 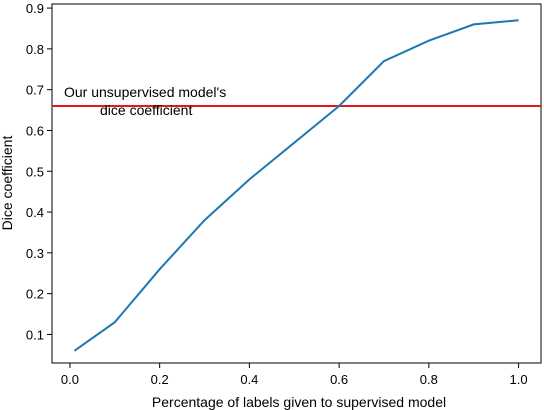 What do you see at coordinates (35, 8) in the screenshot?
I see `y-tick-label: 0.9` at bounding box center [35, 8].